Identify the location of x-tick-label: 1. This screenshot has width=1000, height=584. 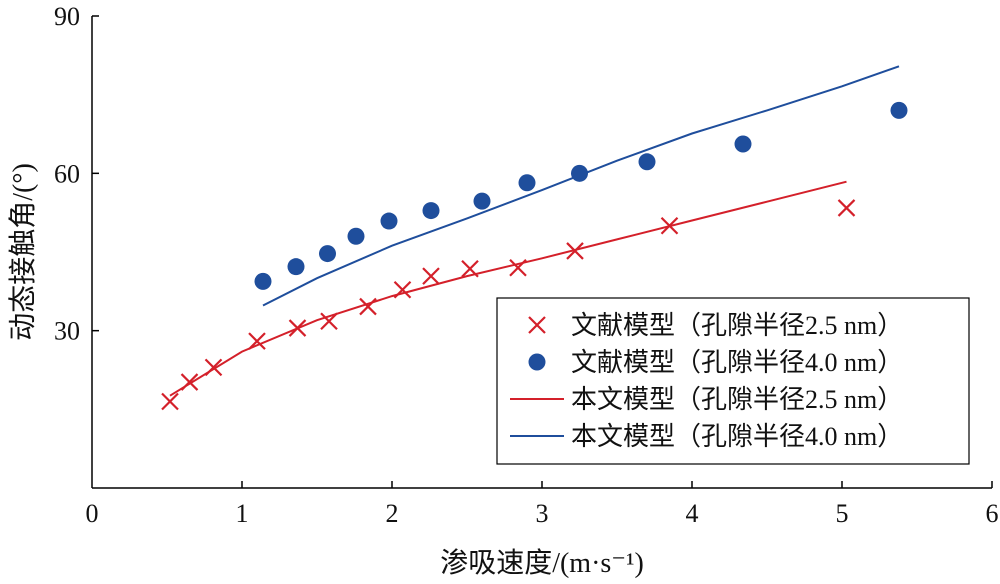
(242, 513).